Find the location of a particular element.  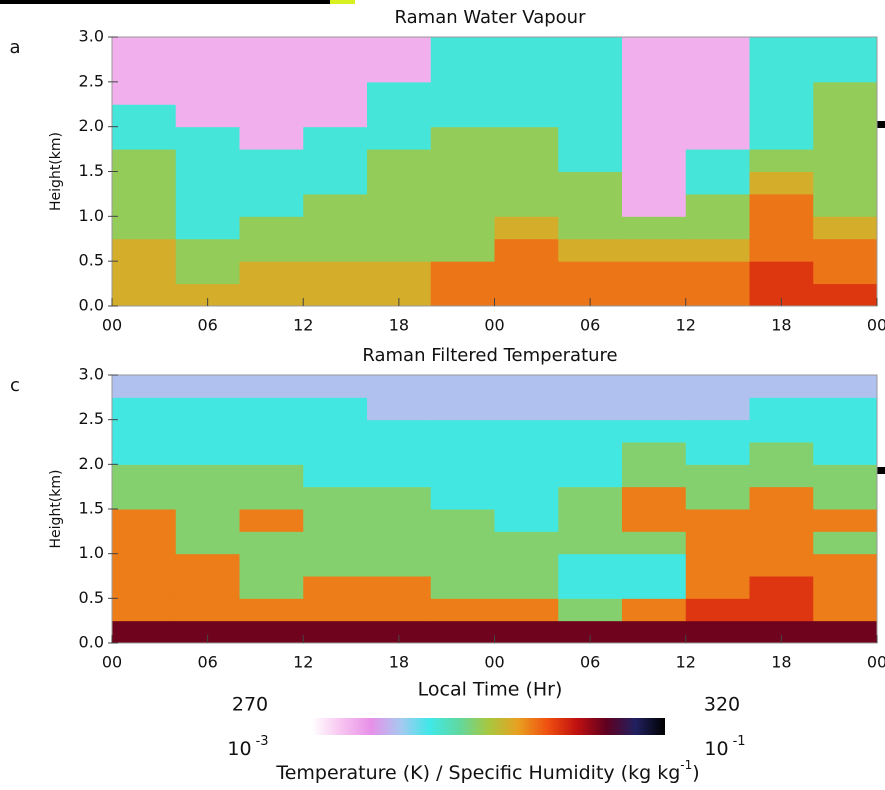

y-tick-label: 2.5 is located at coordinates (91, 418).